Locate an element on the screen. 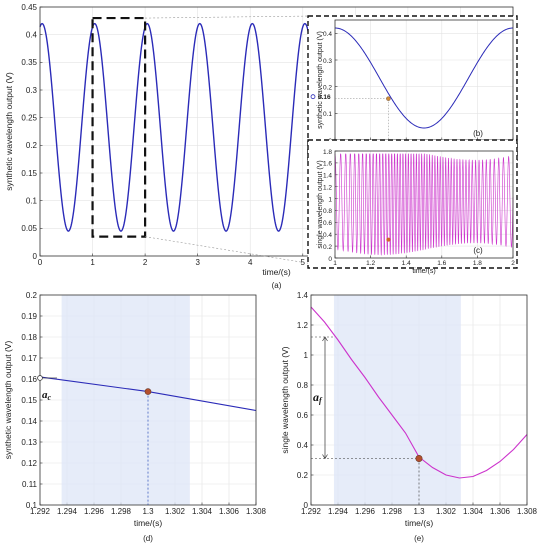 This screenshot has height=550, width=545. y-tick-label: 0.11 is located at coordinates (30, 484).